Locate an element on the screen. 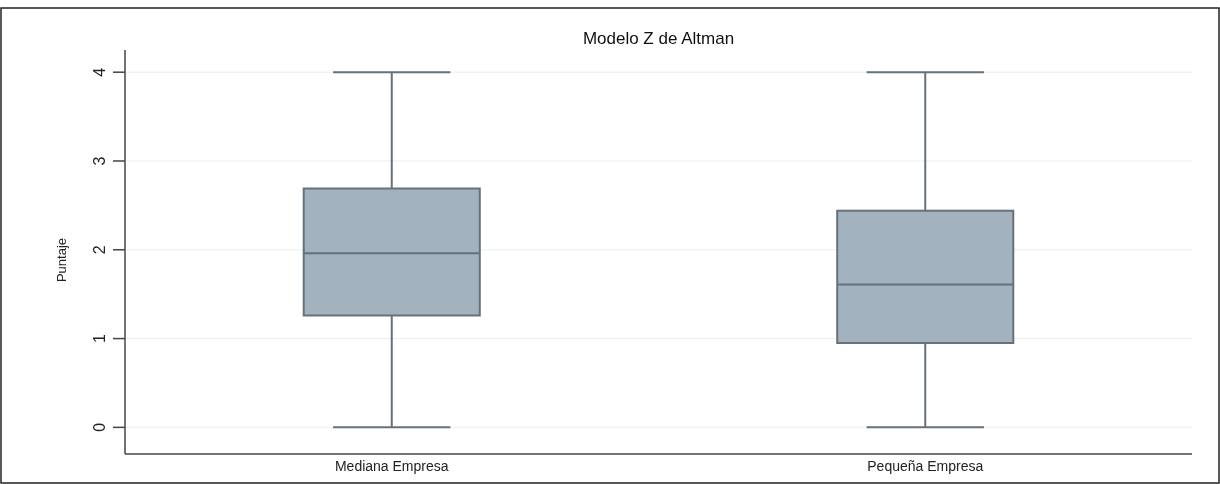 This screenshot has width=1220, height=484. x-tick-label: Pequeña Empresa is located at coordinates (925, 466).